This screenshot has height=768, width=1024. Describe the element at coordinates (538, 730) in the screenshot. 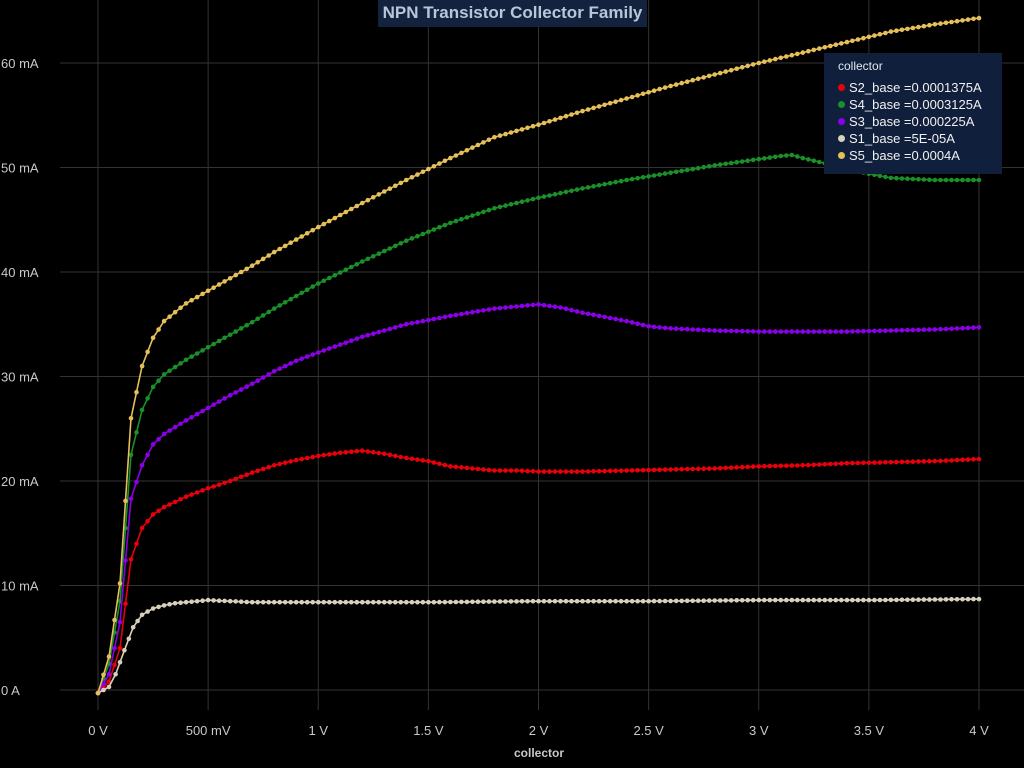

I see `x-axis-ticks: 0 V 500 mV 1 V 1.5 V 2 V 2.5 V 3 V 3.5 V 4 V` at that location.